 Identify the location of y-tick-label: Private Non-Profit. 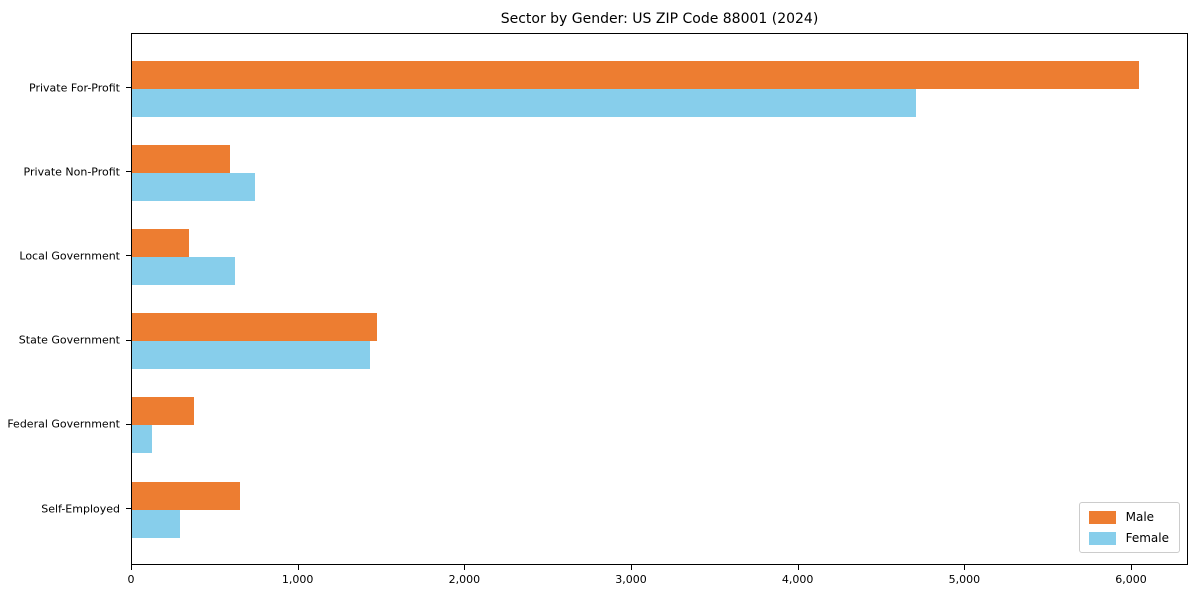
(71, 172).